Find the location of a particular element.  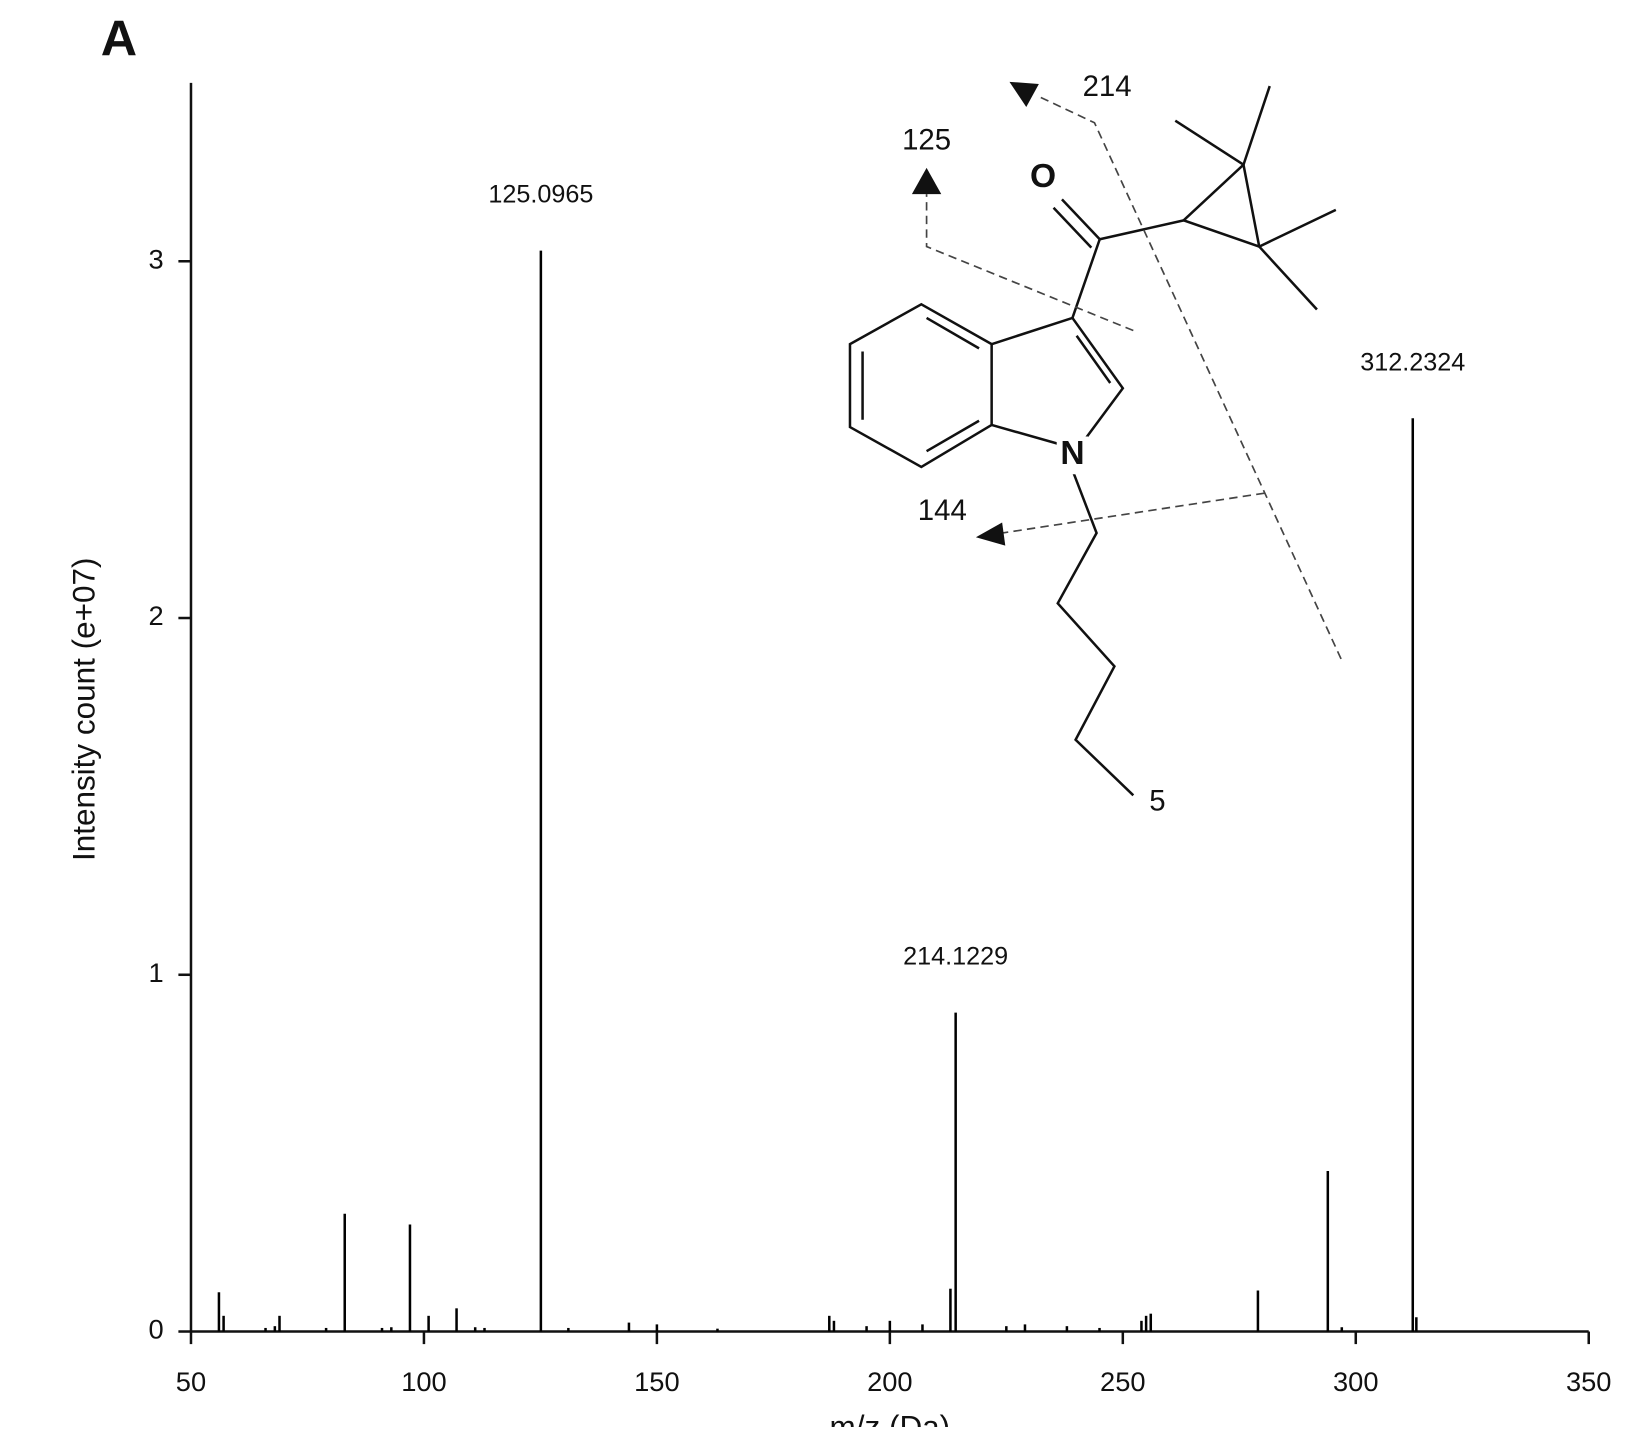

y-axis-label: Intensity count (e+07) is located at coordinates (83, 710).